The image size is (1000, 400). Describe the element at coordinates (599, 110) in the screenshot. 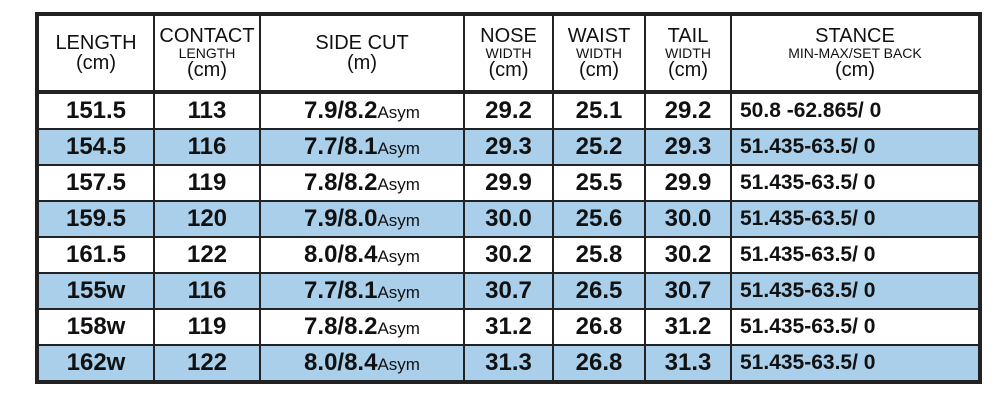

I see `cell: 25.1` at that location.